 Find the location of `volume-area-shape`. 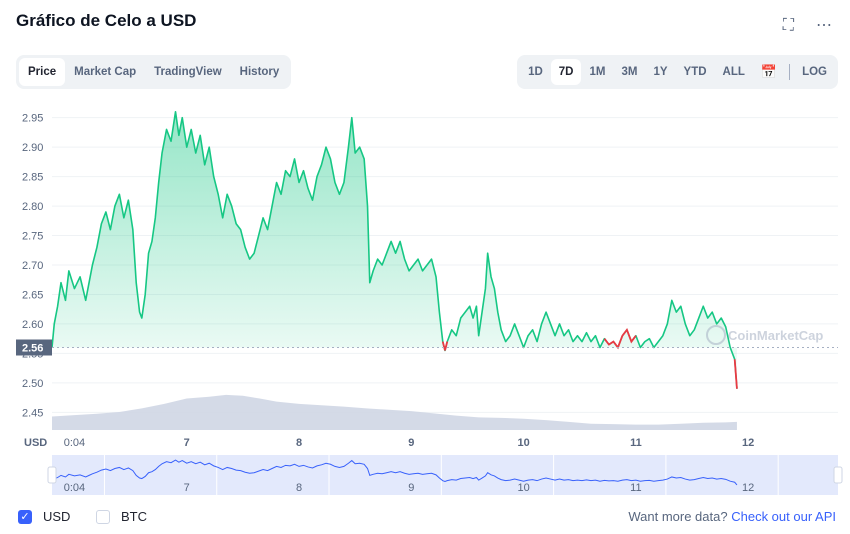

volume-area-shape is located at coordinates (394, 412).